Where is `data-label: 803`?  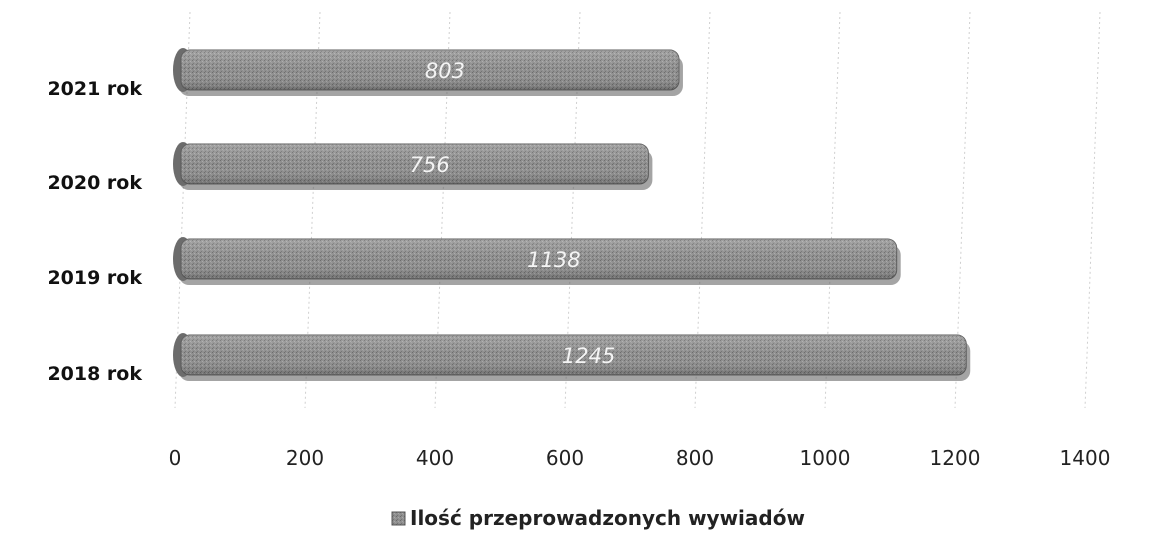
data-label: 803 is located at coordinates (445, 71).